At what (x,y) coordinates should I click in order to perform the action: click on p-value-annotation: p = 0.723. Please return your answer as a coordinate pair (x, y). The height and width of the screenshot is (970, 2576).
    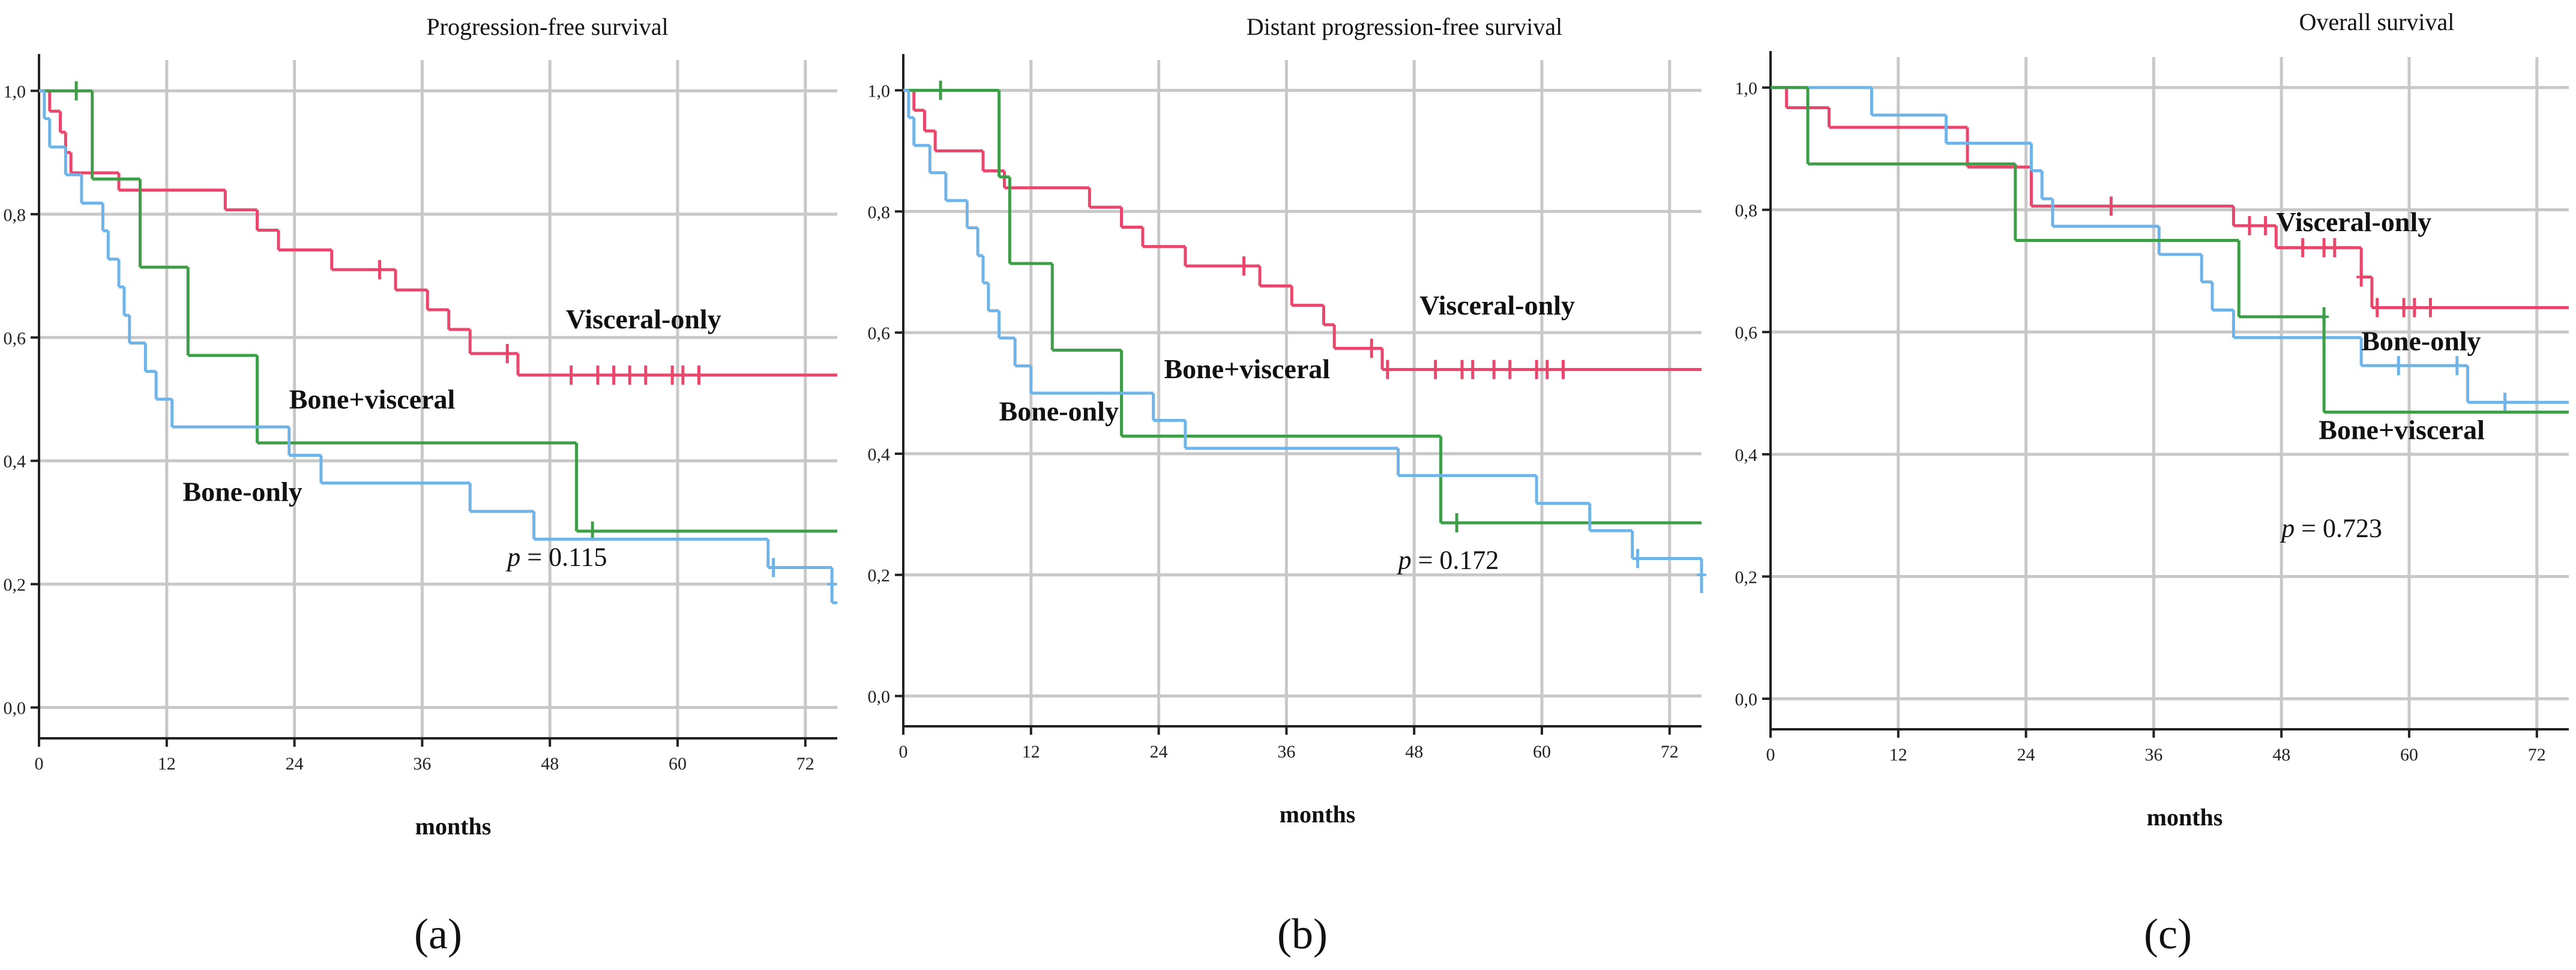
    Looking at the image, I should click on (2331, 528).